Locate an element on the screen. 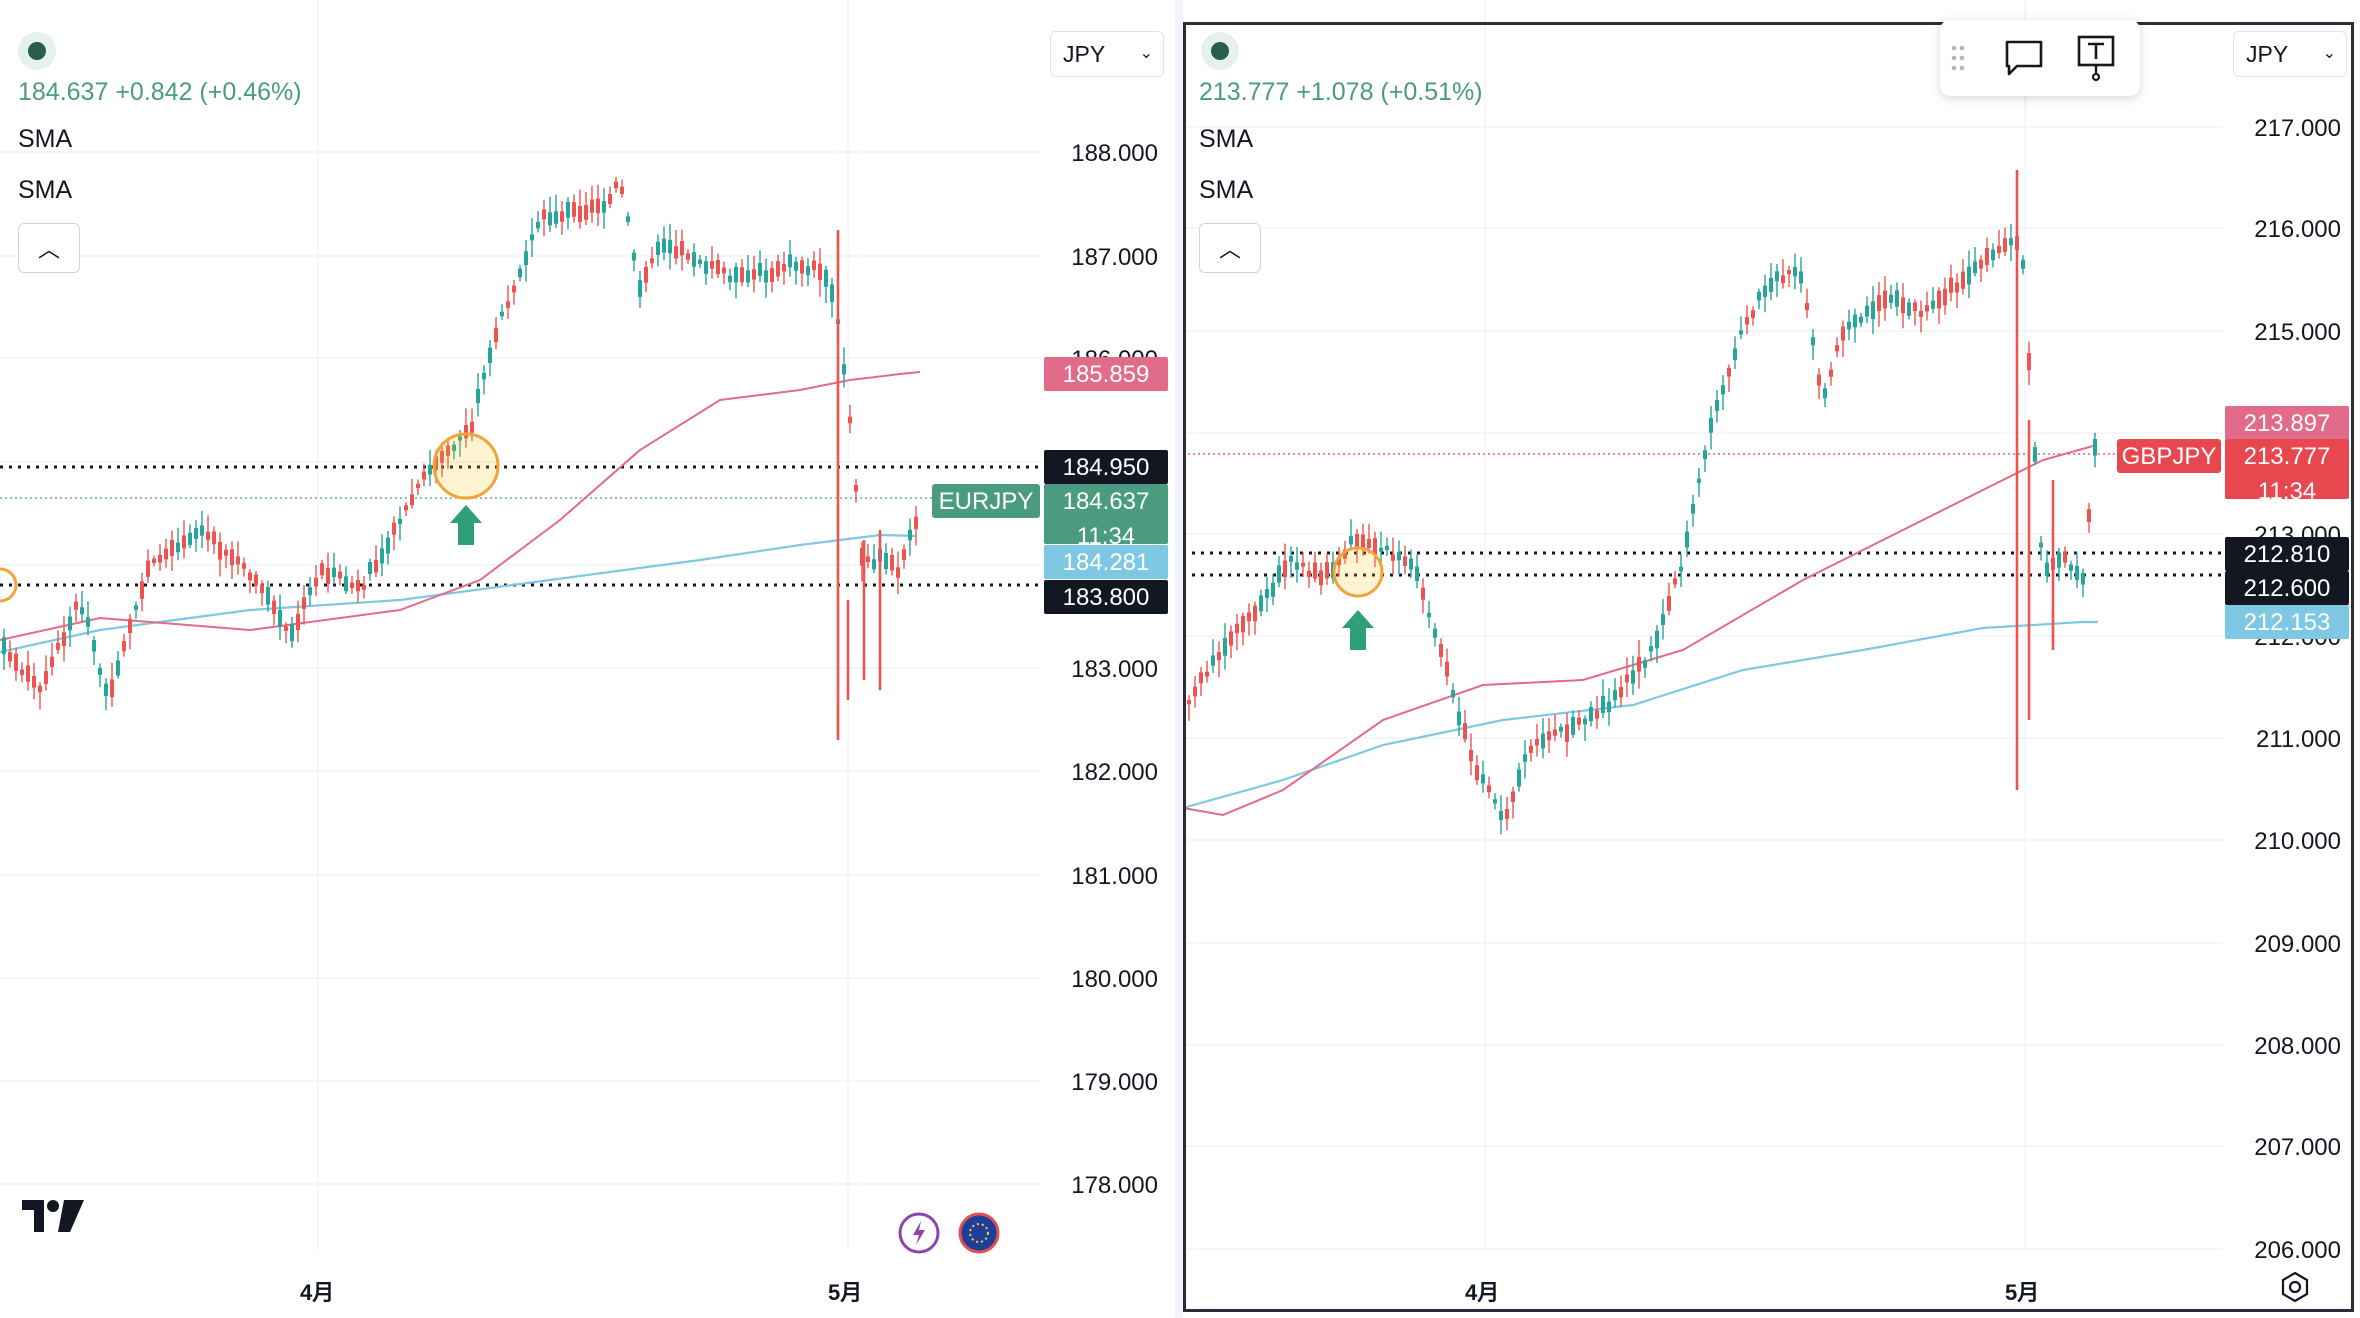 This screenshot has height=1318, width=2360. price-axis-label: 217.000 is located at coordinates (2297, 128).